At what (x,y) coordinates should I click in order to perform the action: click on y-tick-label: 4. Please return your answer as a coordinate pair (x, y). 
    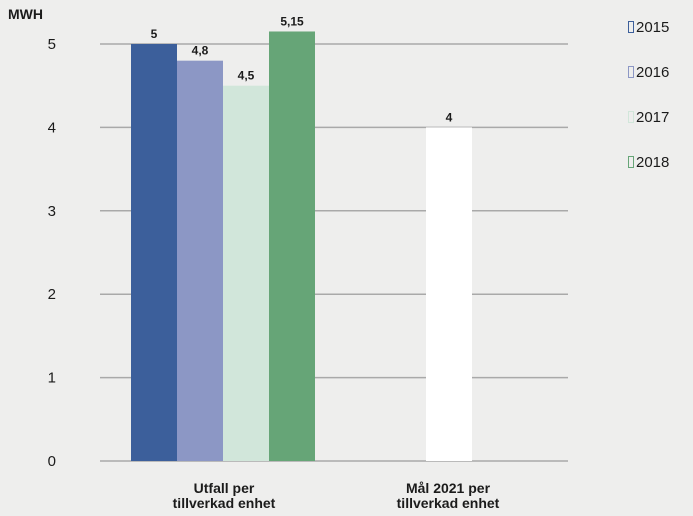
    Looking at the image, I should click on (52, 127).